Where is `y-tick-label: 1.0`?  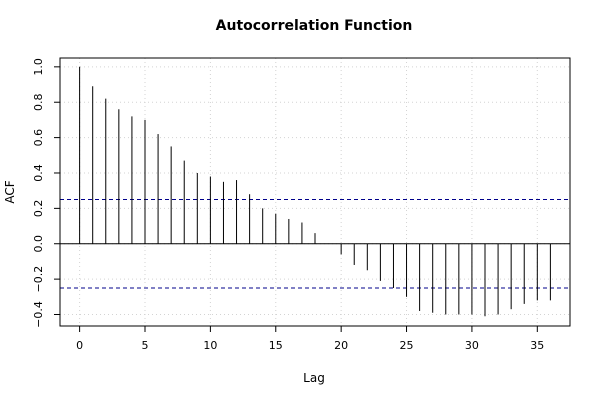
y-tick-label: 1.0 is located at coordinates (38, 67).